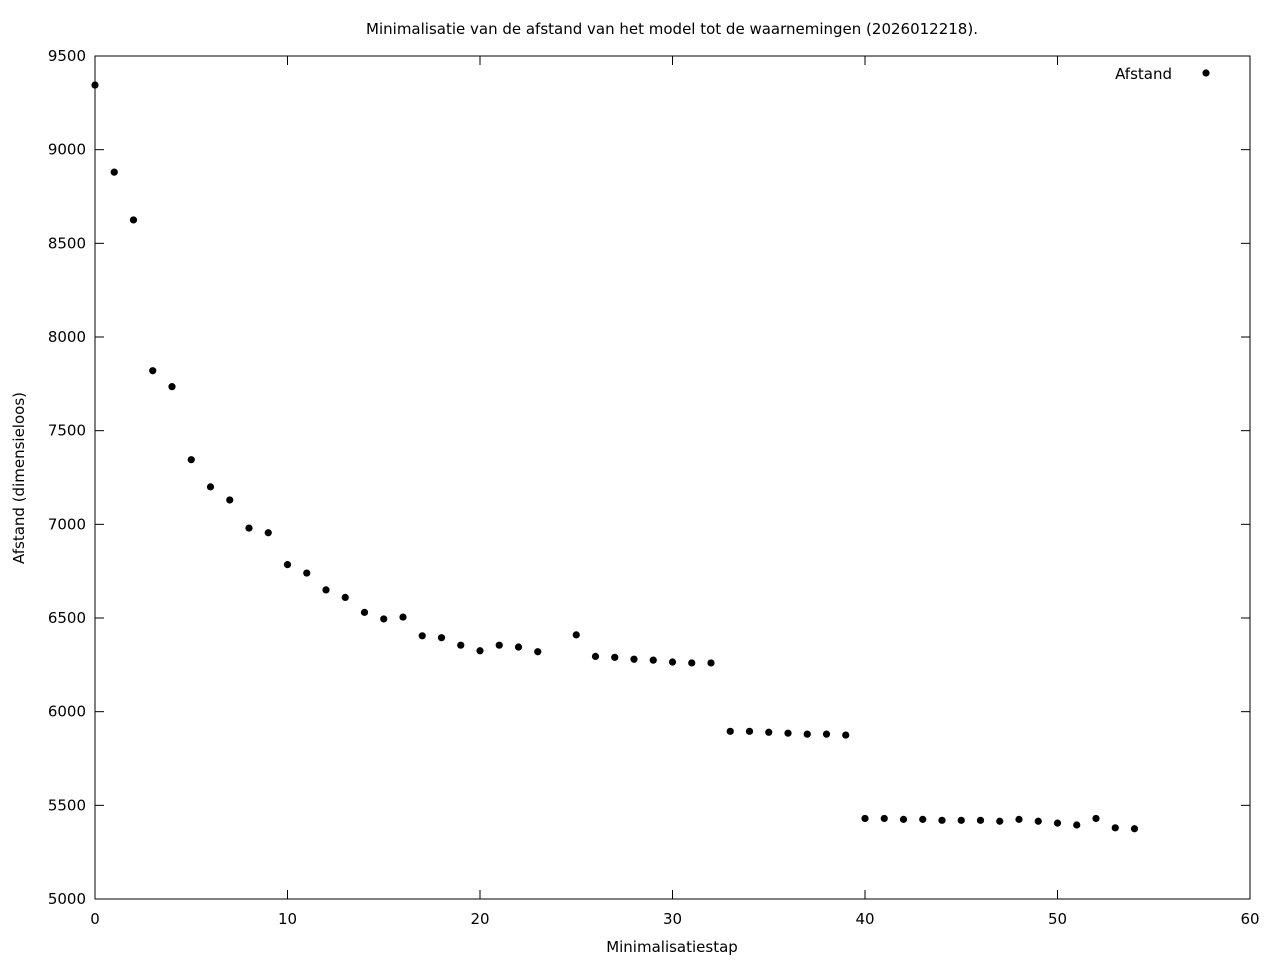  Describe the element at coordinates (67, 337) in the screenshot. I see `y-tick-label: 8000` at that location.